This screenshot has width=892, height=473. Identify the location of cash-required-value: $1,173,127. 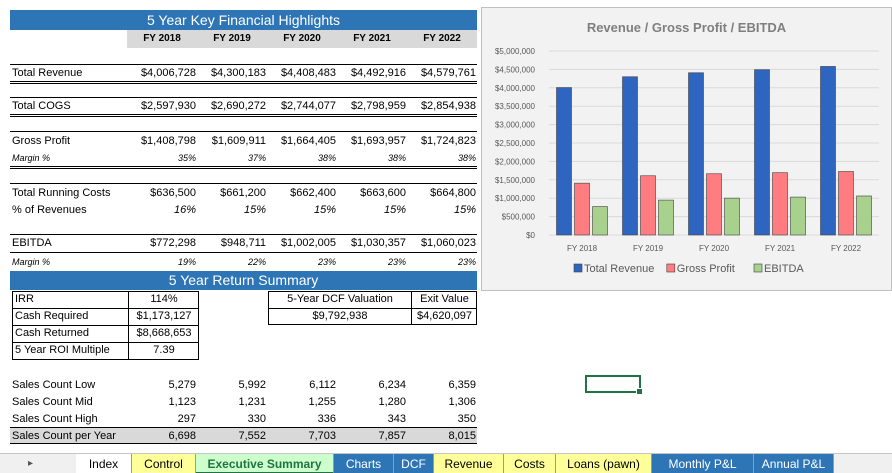
(164, 316).